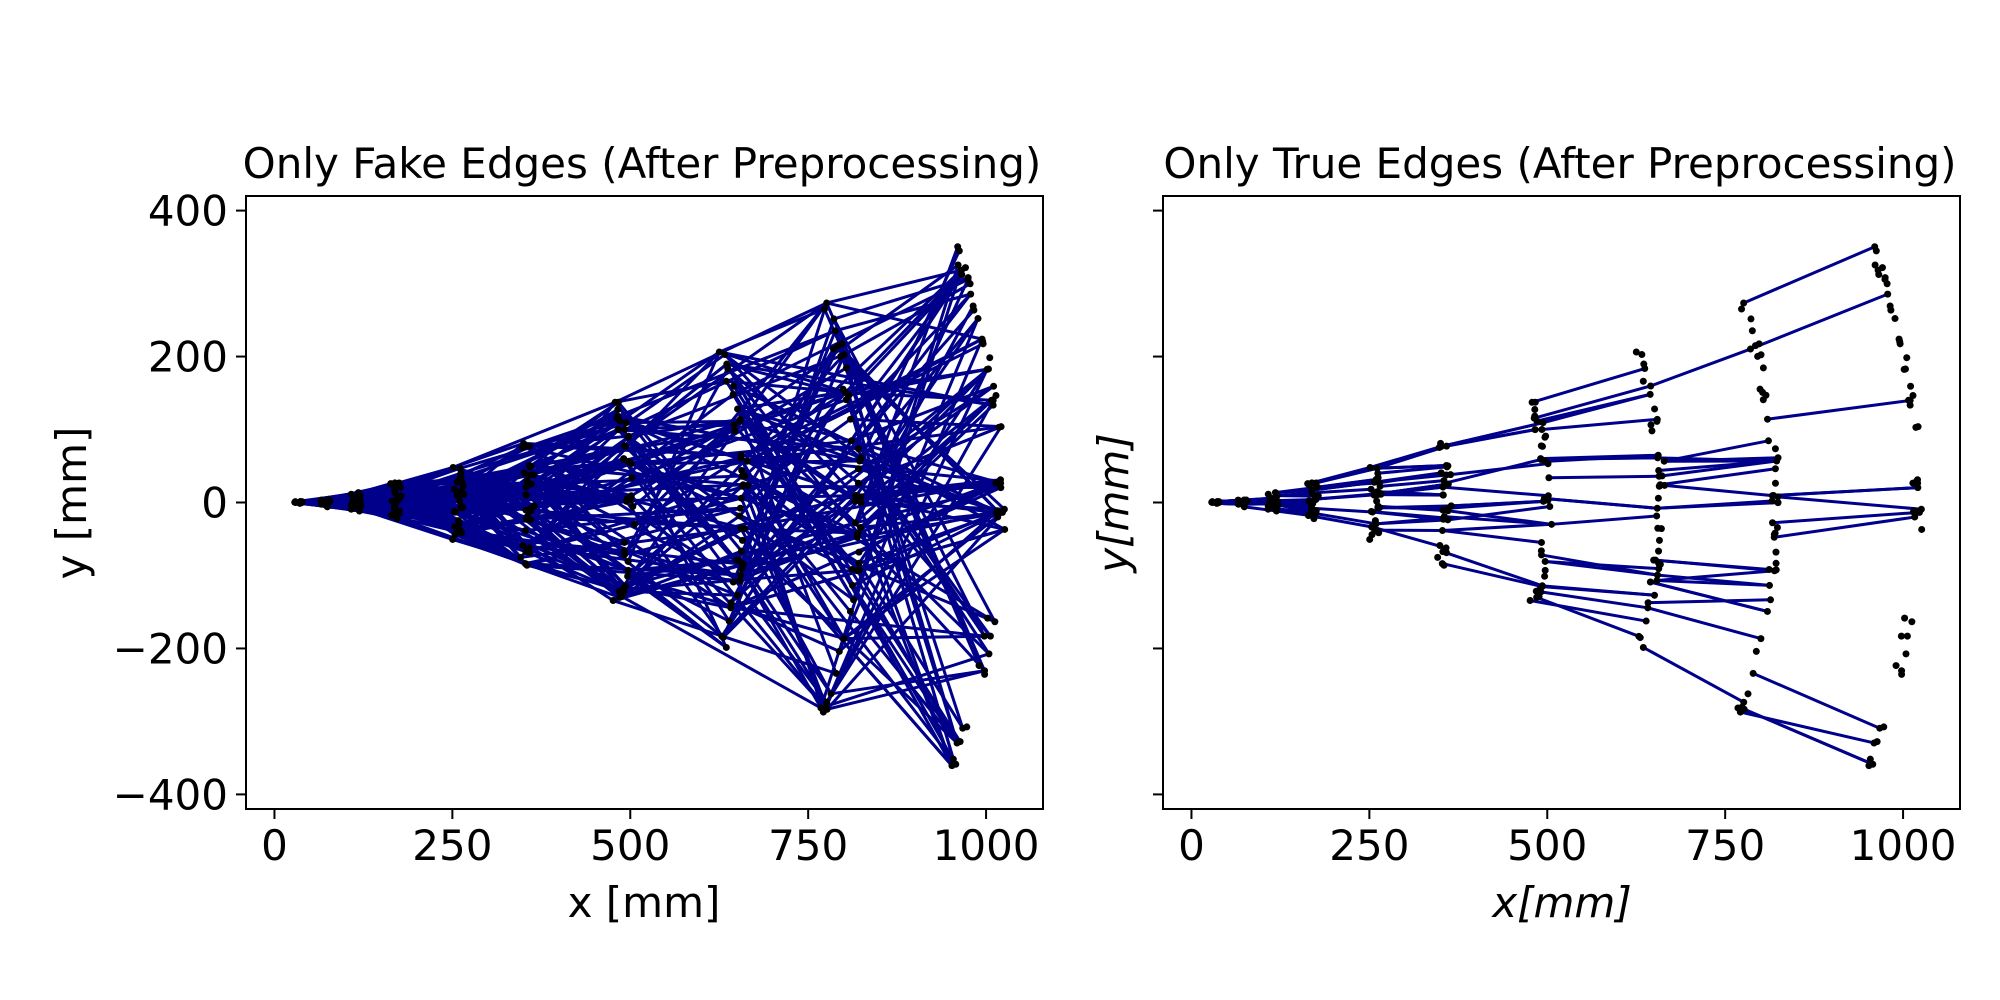 Image resolution: width=2000 pixels, height=1000 pixels. What do you see at coordinates (1547, 845) in the screenshot?
I see `x-tick-label: 500` at bounding box center [1547, 845].